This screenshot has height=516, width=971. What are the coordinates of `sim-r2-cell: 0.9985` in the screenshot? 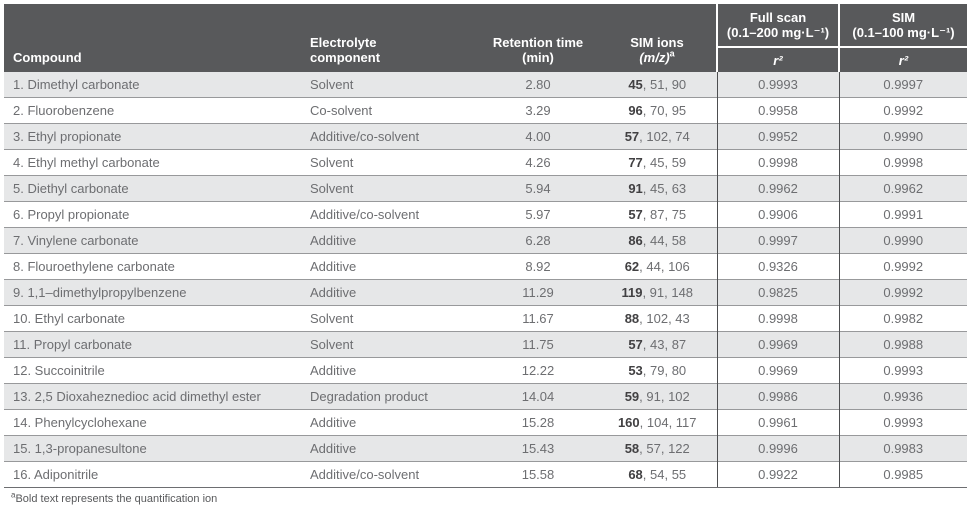 It's located at (902, 474).